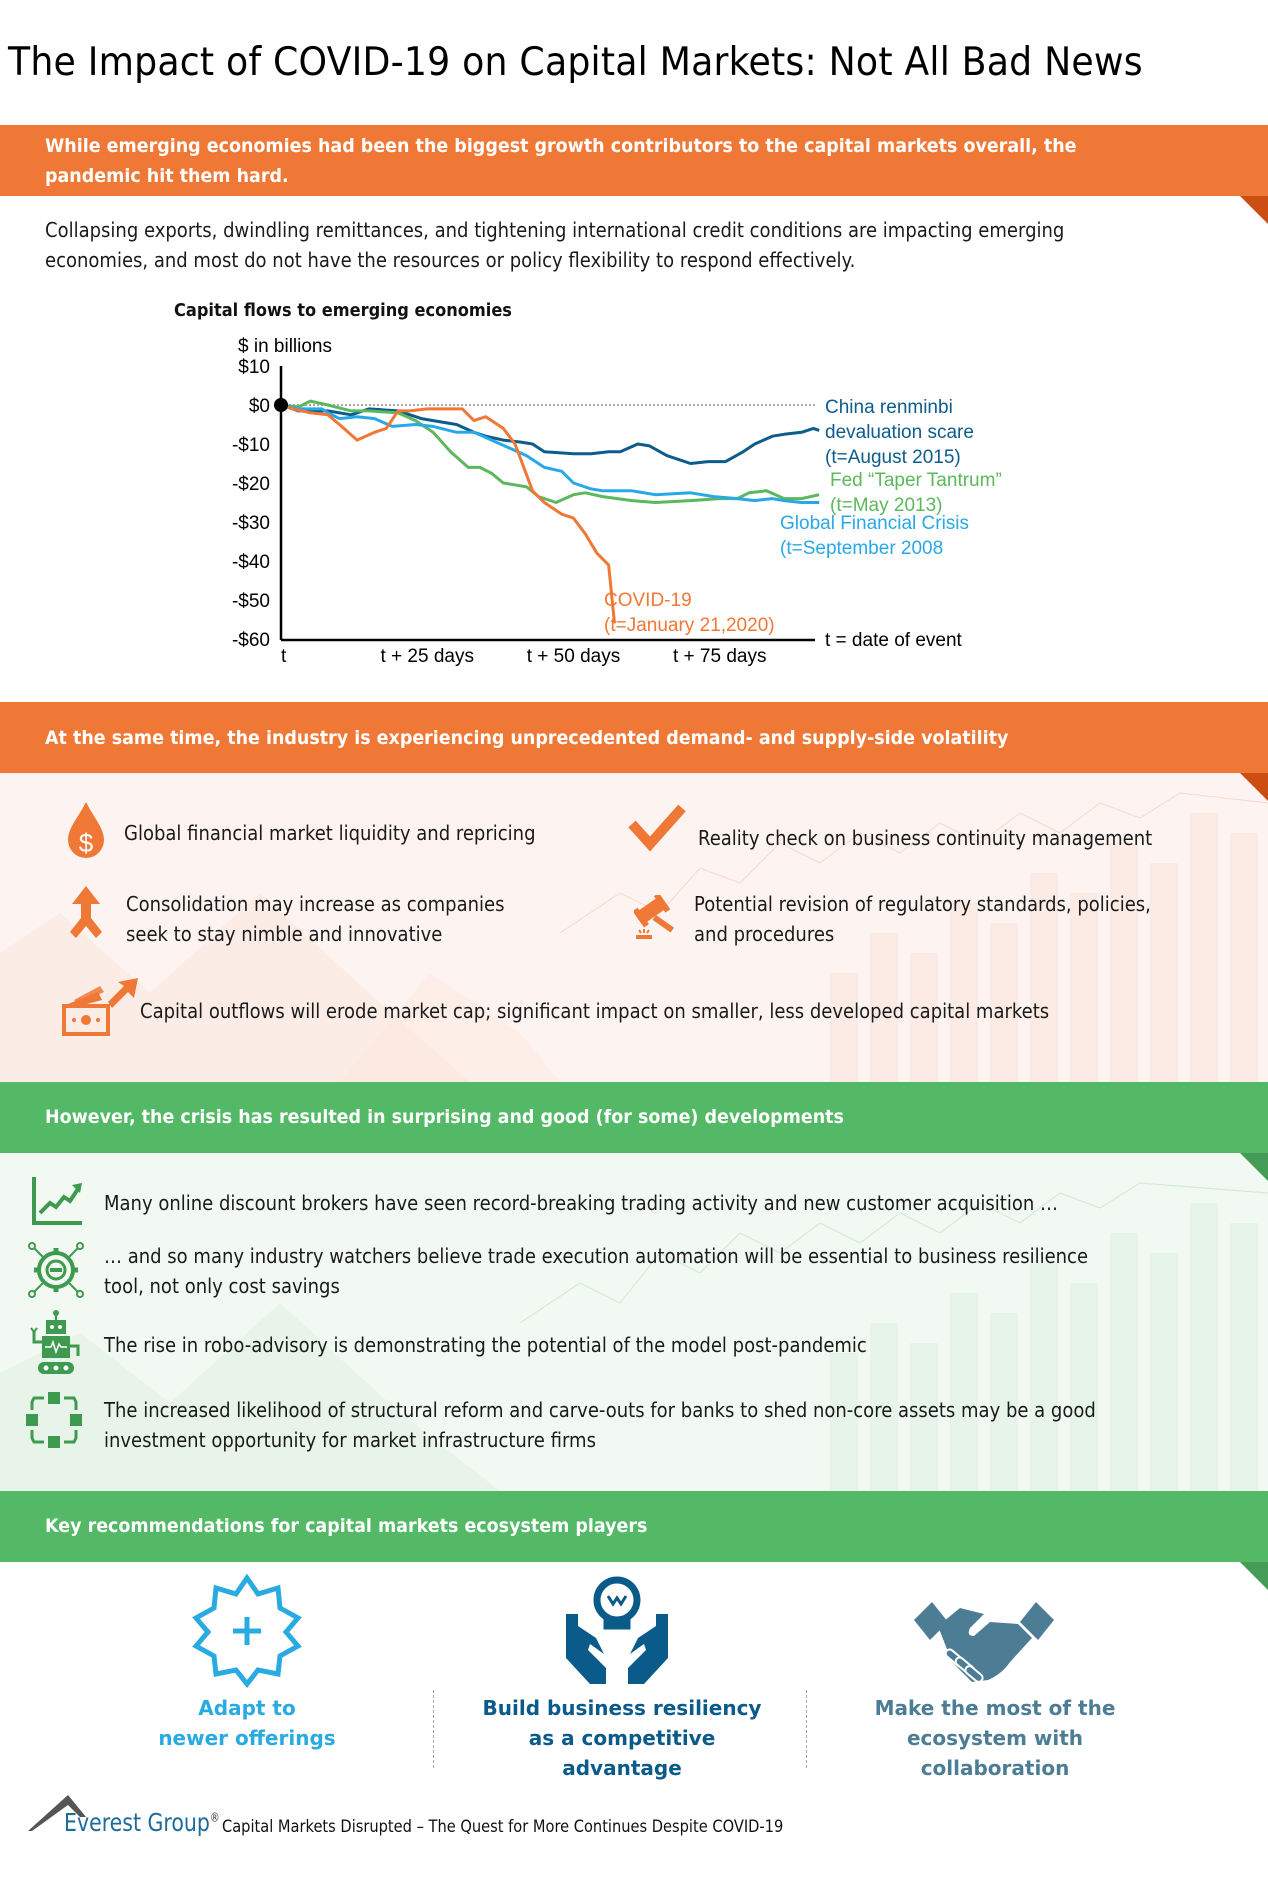  What do you see at coordinates (251, 640) in the screenshot?
I see `chart-y-tick-label: -$60` at bounding box center [251, 640].